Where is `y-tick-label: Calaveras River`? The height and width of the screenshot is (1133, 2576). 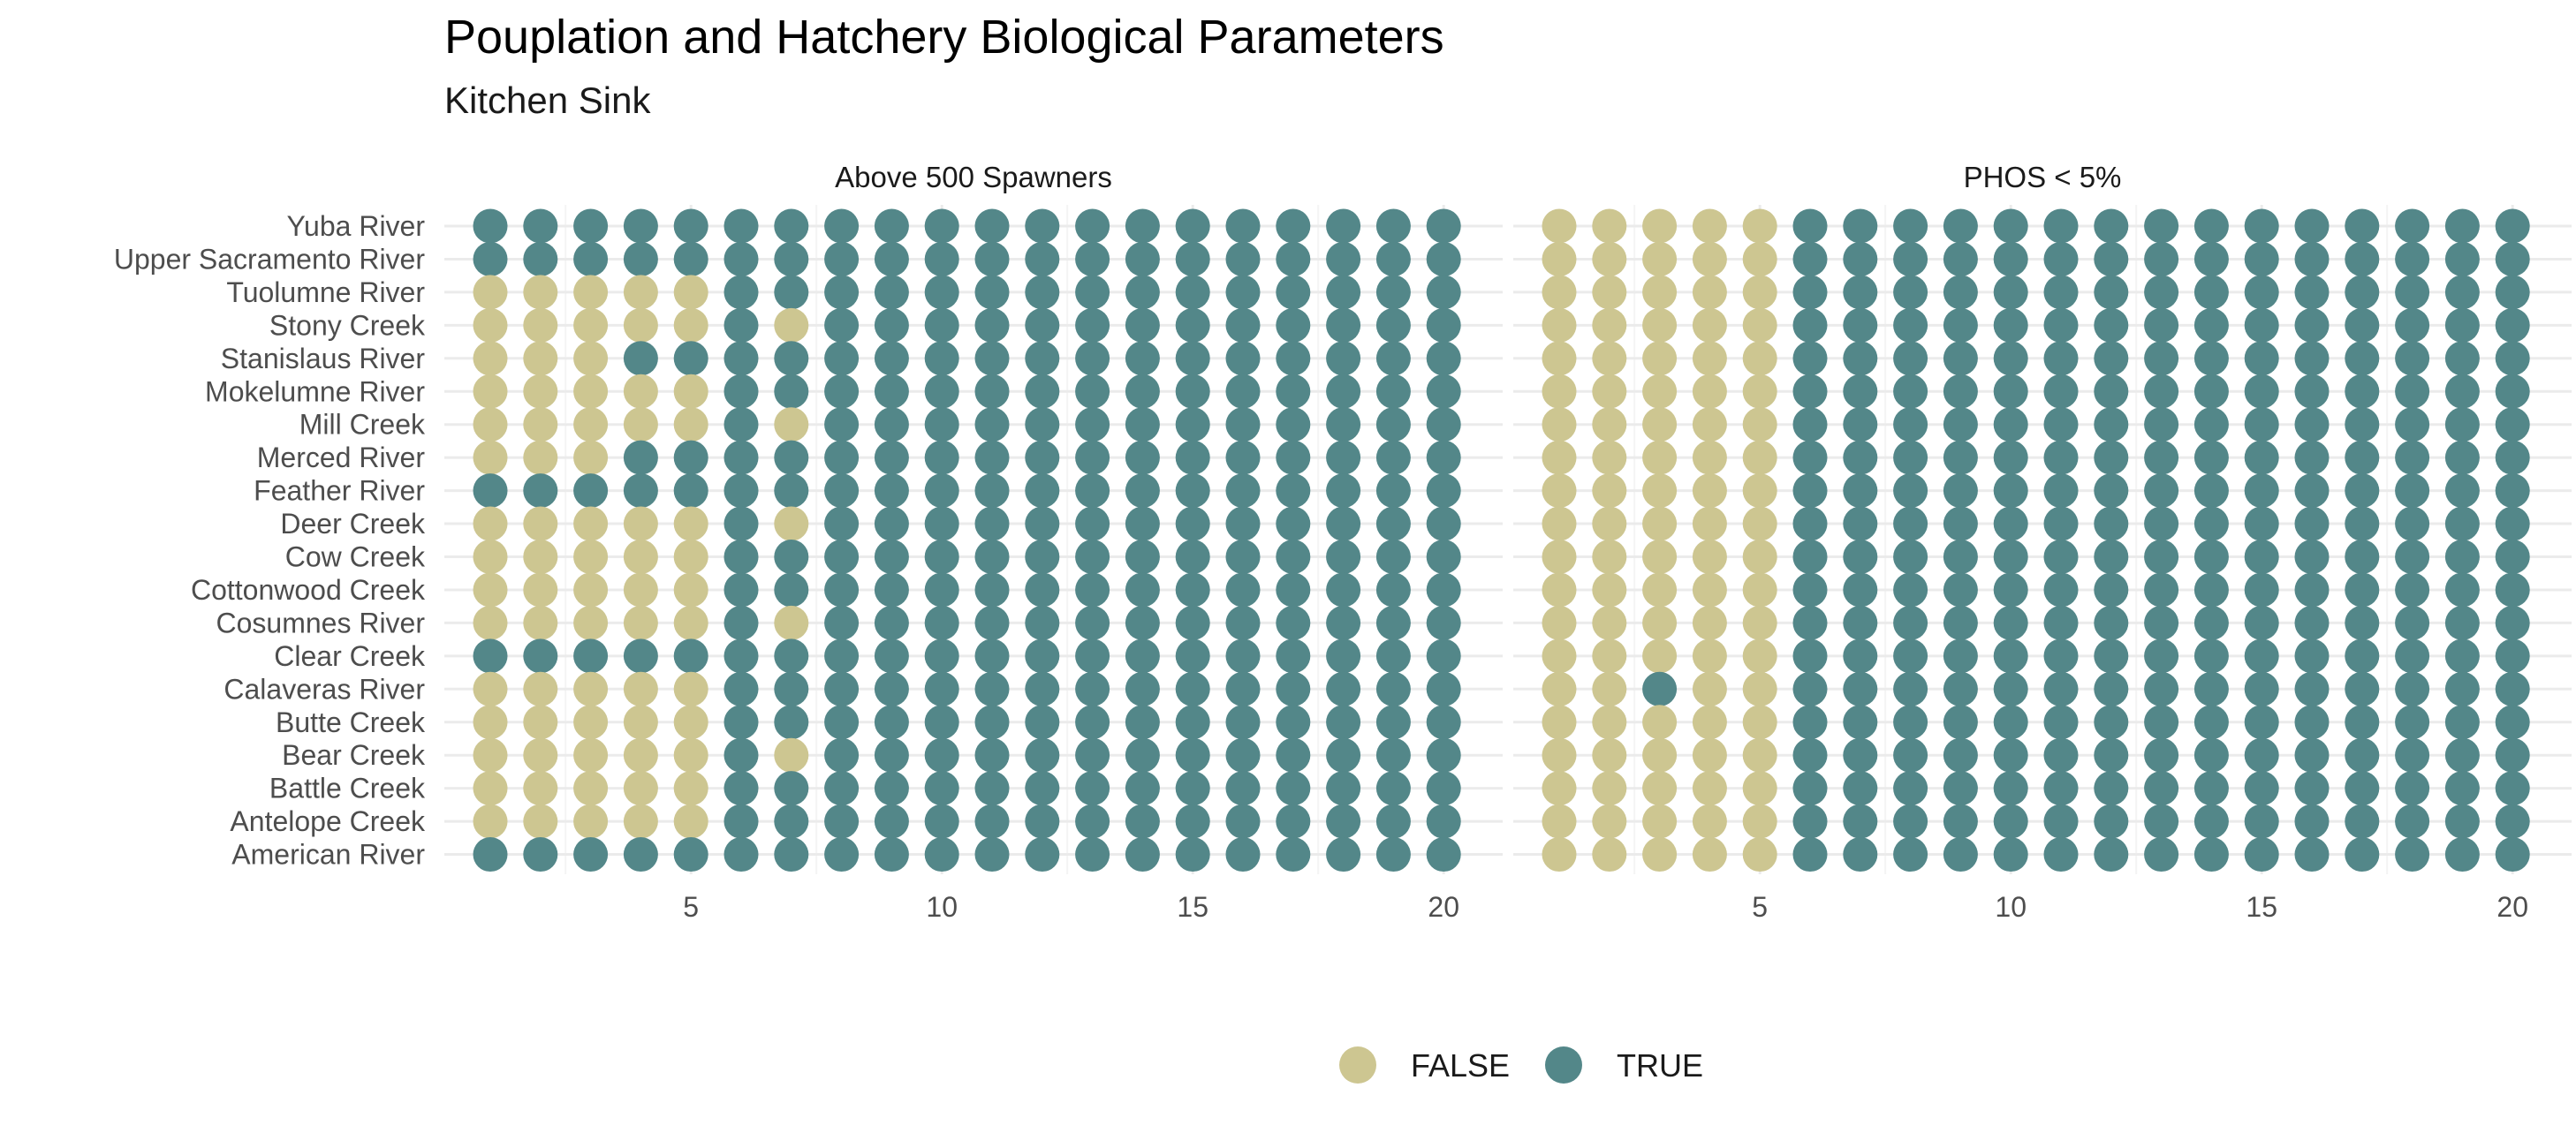
y-tick-label: Calaveras River is located at coordinates (324, 689).